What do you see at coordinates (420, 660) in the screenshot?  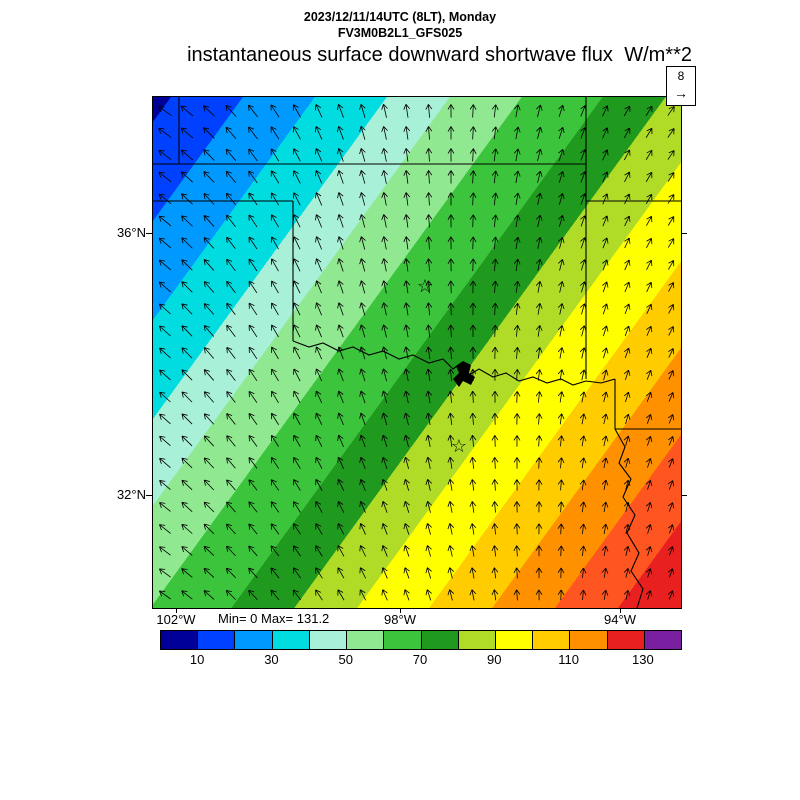 I see `colorbar-labels: 10 30 50 70 90 110 130` at bounding box center [420, 660].